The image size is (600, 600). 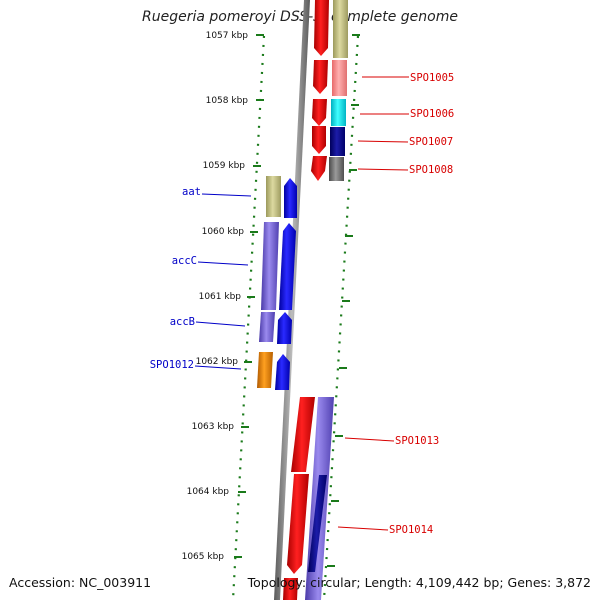 What do you see at coordinates (223, 281) in the screenshot?
I see `left-label-connectors` at bounding box center [223, 281].